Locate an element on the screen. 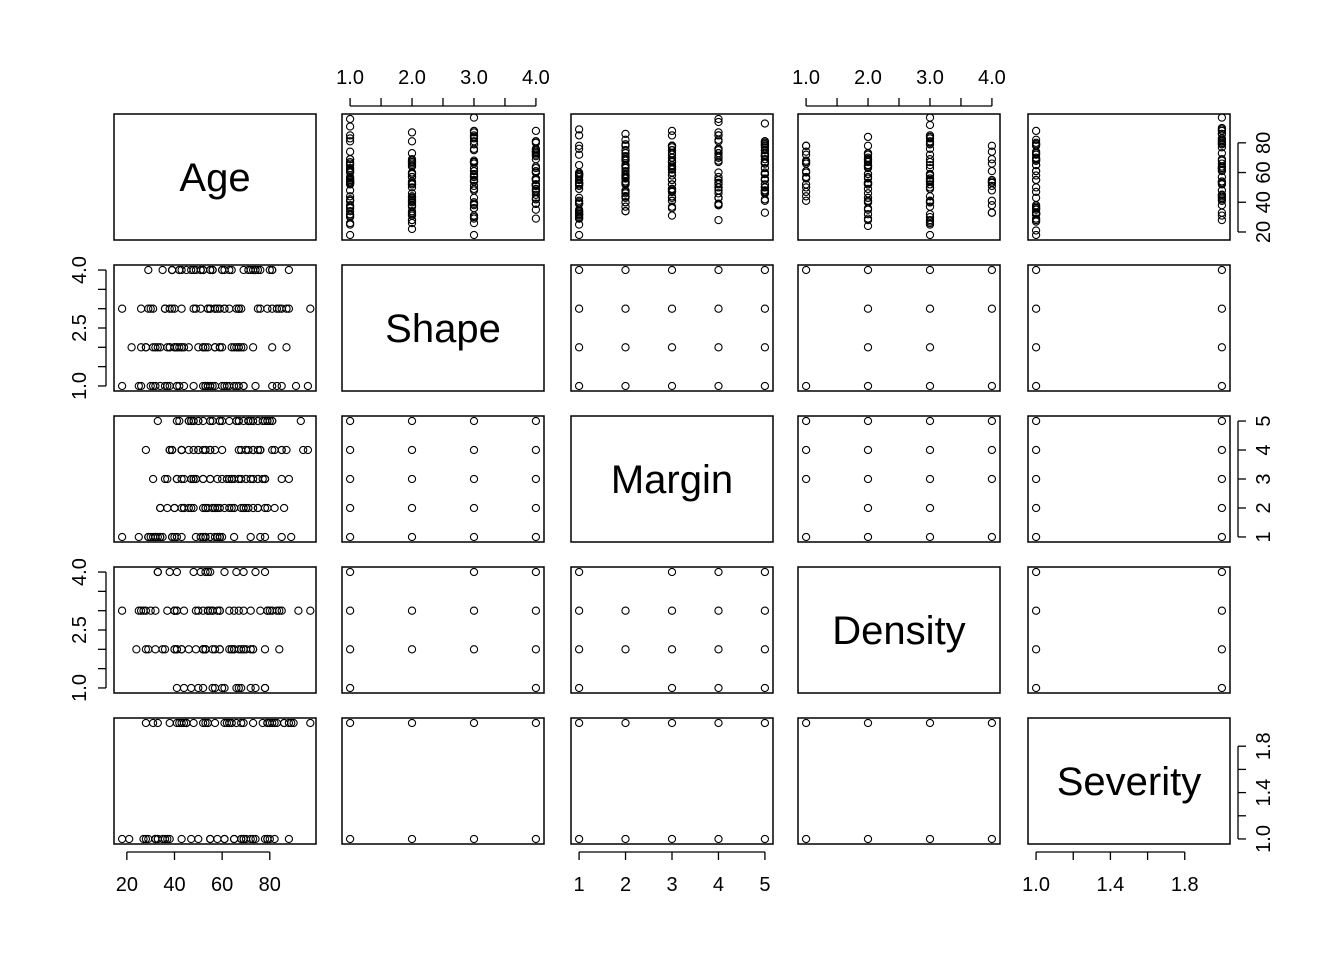 This screenshot has height=960, width=1344. point-shape-severity is located at coordinates (1036, 386).